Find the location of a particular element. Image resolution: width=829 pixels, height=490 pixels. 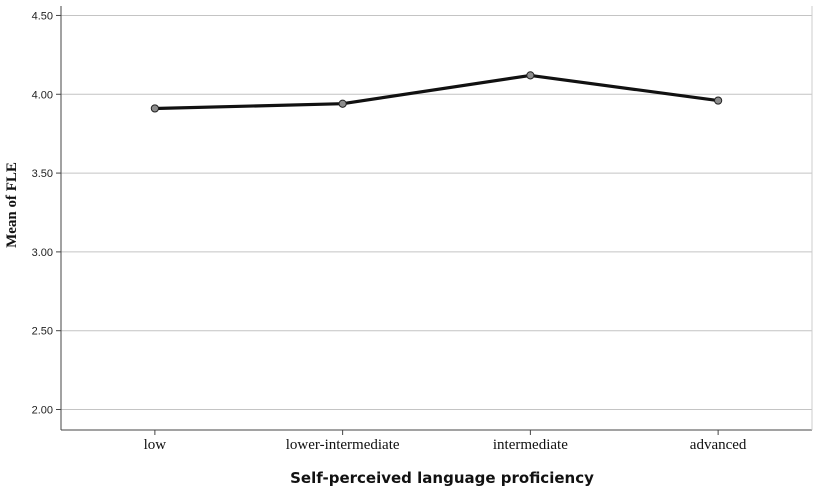

y-tick-label: 2.00 is located at coordinates (42, 411).